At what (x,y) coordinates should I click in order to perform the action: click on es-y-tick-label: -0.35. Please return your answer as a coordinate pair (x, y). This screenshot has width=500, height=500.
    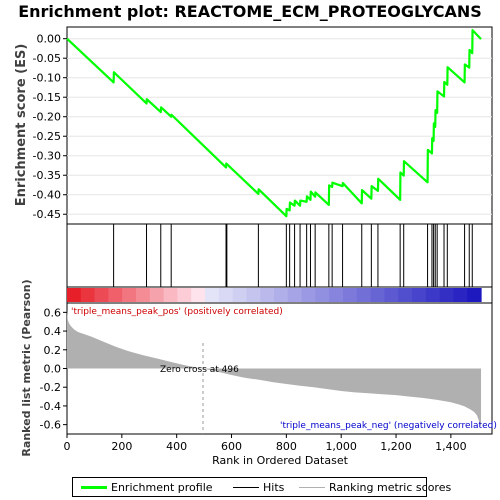
    Looking at the image, I should click on (47, 175).